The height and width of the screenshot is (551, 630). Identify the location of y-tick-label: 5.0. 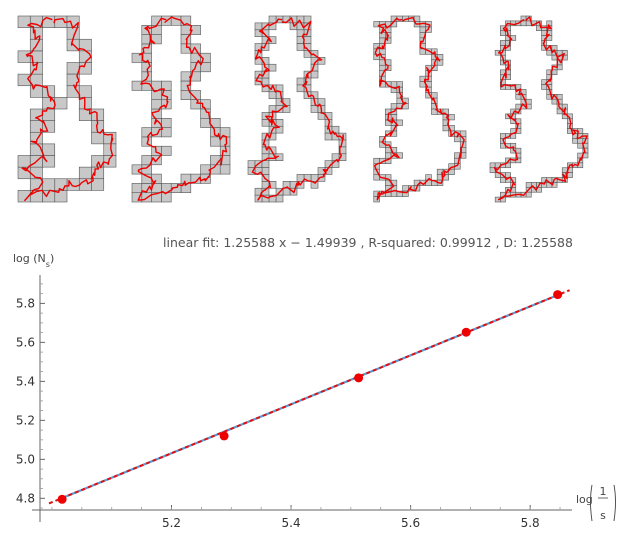
(25, 459).